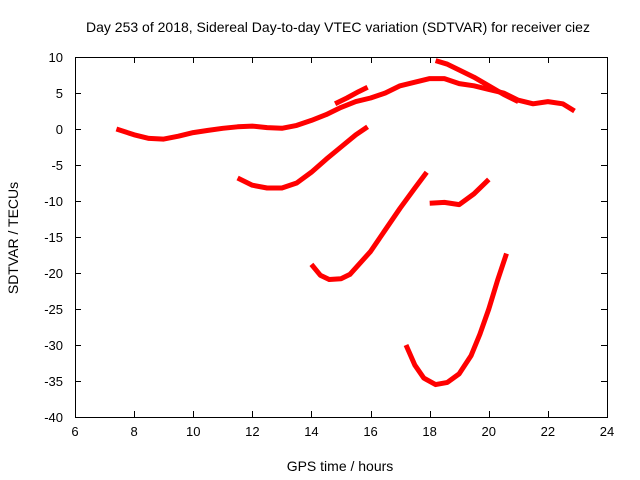  Describe the element at coordinates (74, 431) in the screenshot. I see `x-tick-label: 6` at that location.